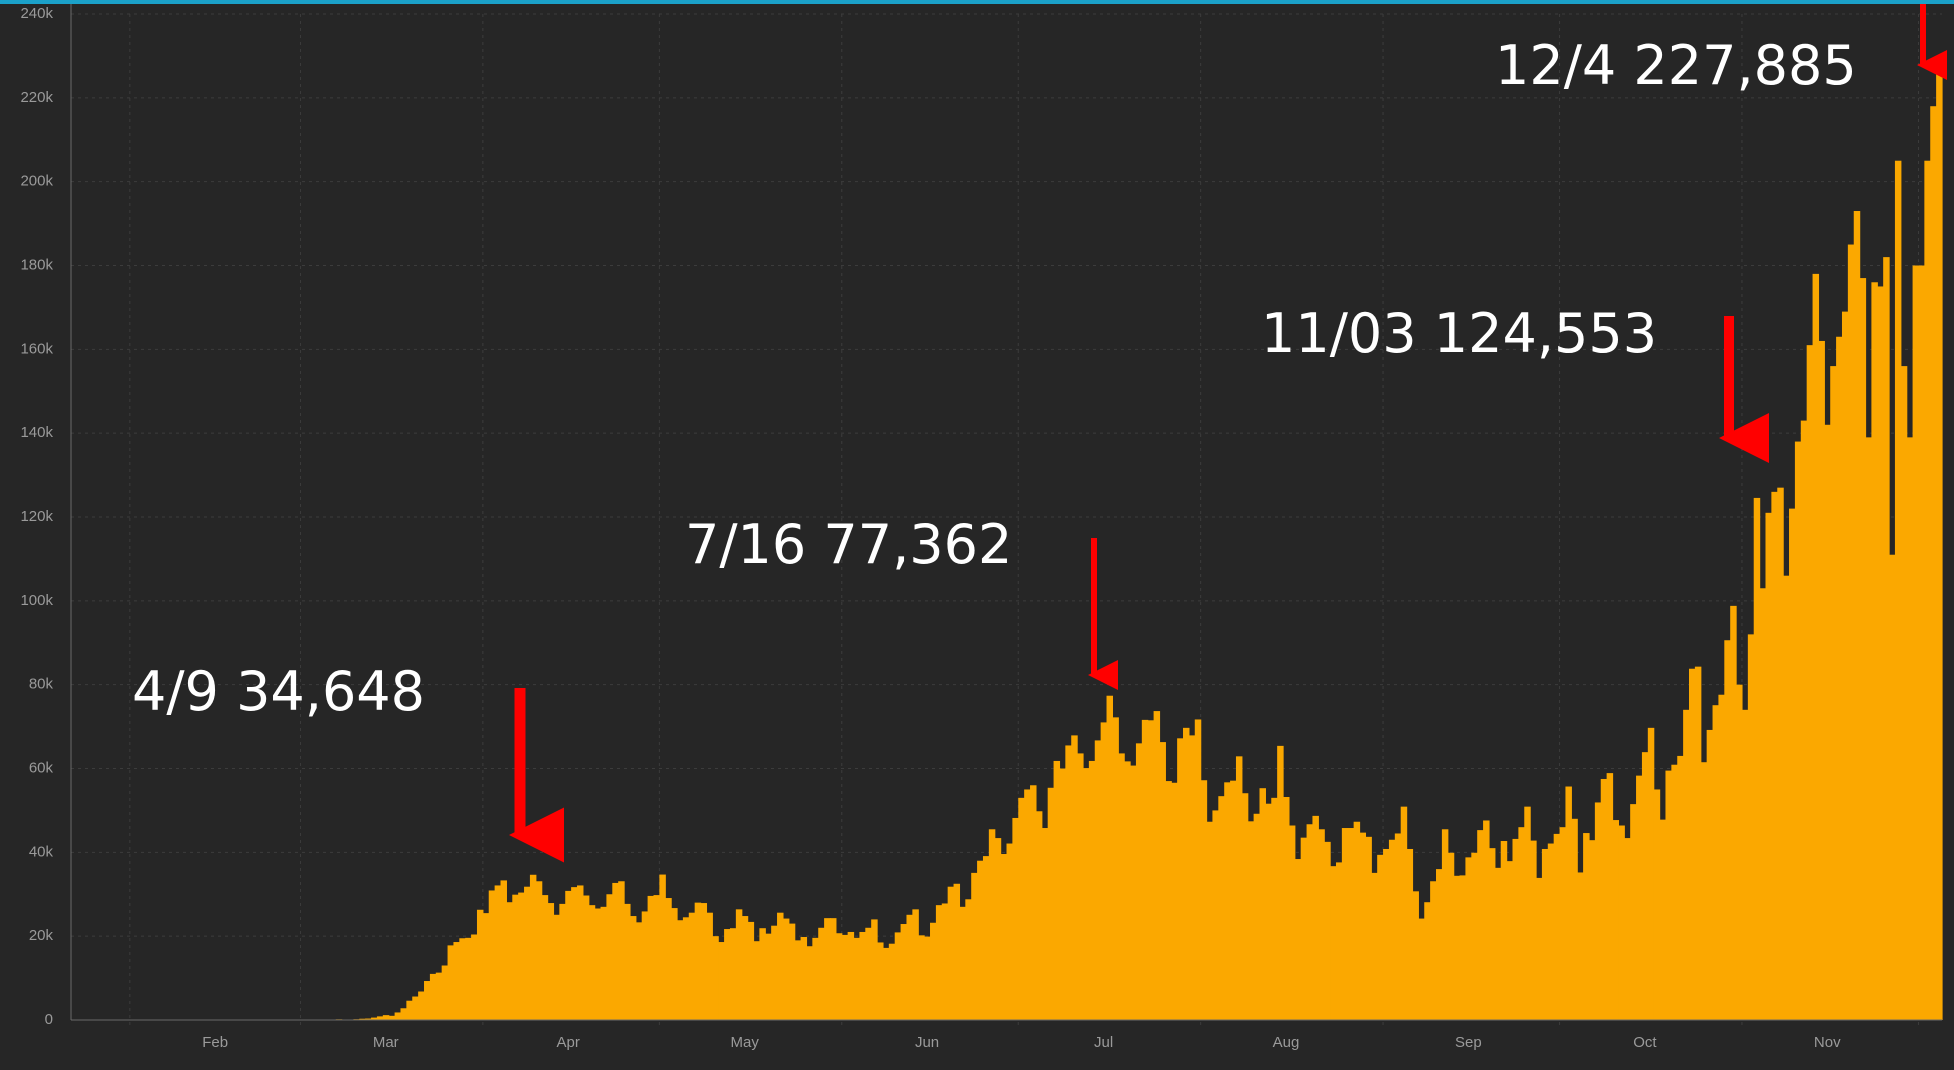 Image resolution: width=1954 pixels, height=1070 pixels. Describe the element at coordinates (36, 432) in the screenshot. I see `y-tick-label: 140k` at that location.